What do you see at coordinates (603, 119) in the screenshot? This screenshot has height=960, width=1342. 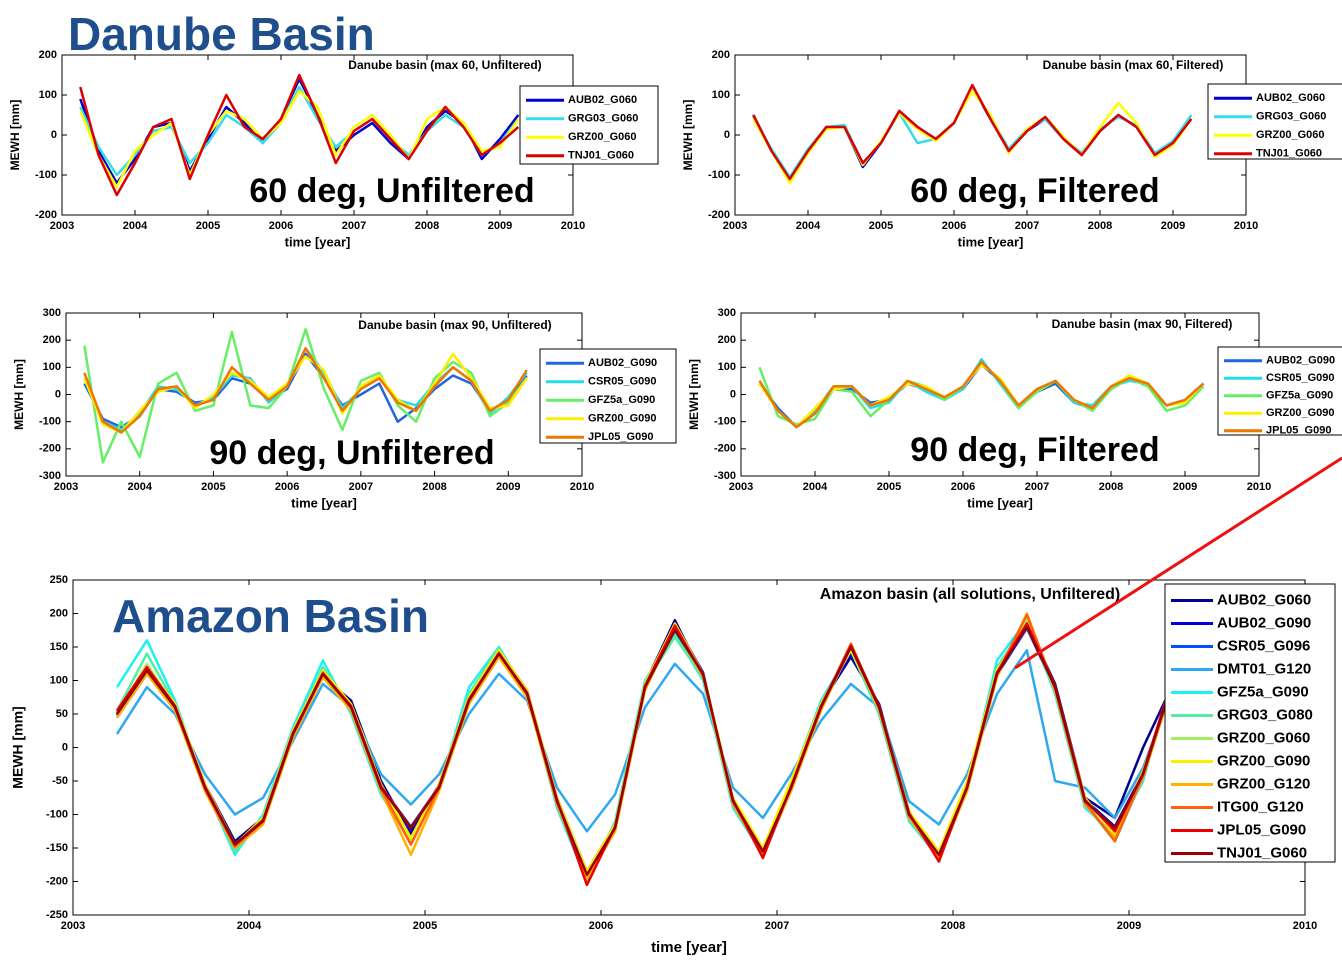 I see `legend-label: GRG03_G060` at bounding box center [603, 119].